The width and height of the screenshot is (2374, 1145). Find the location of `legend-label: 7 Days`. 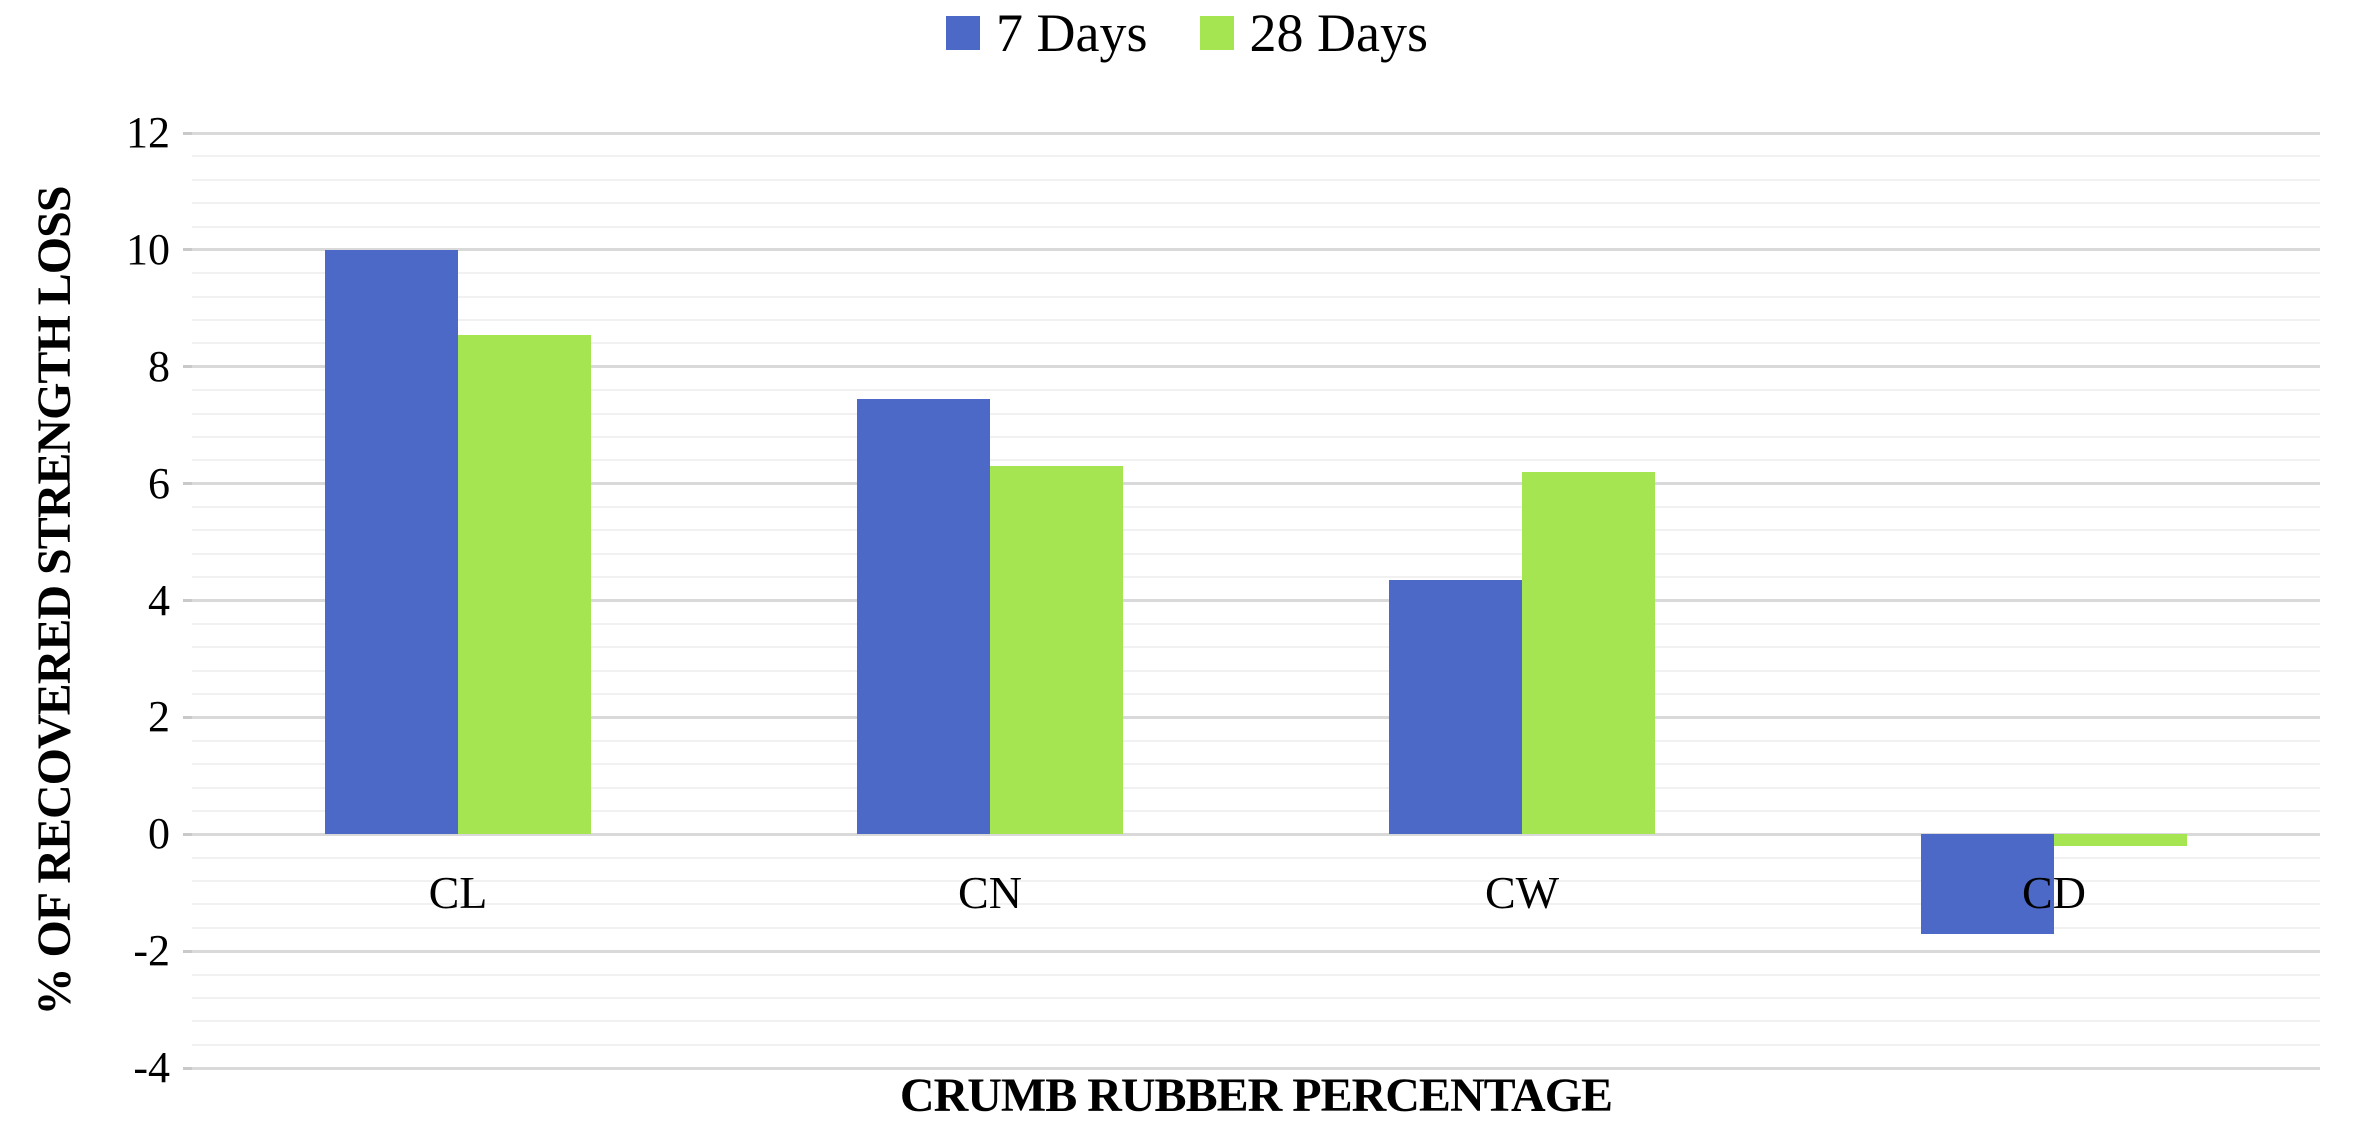

legend-label: 7 Days is located at coordinates (1072, 33).